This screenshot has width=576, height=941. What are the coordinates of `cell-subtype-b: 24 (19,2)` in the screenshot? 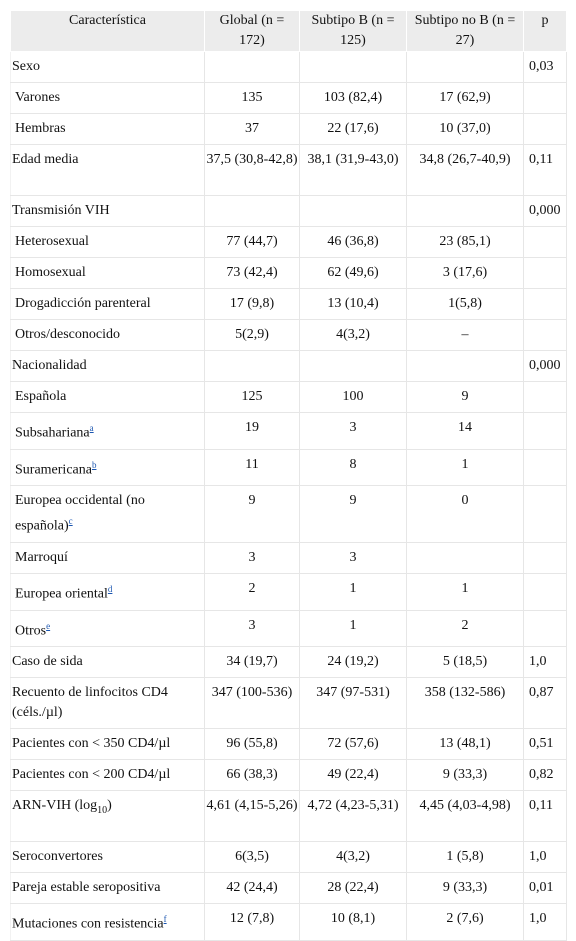 It's located at (353, 662).